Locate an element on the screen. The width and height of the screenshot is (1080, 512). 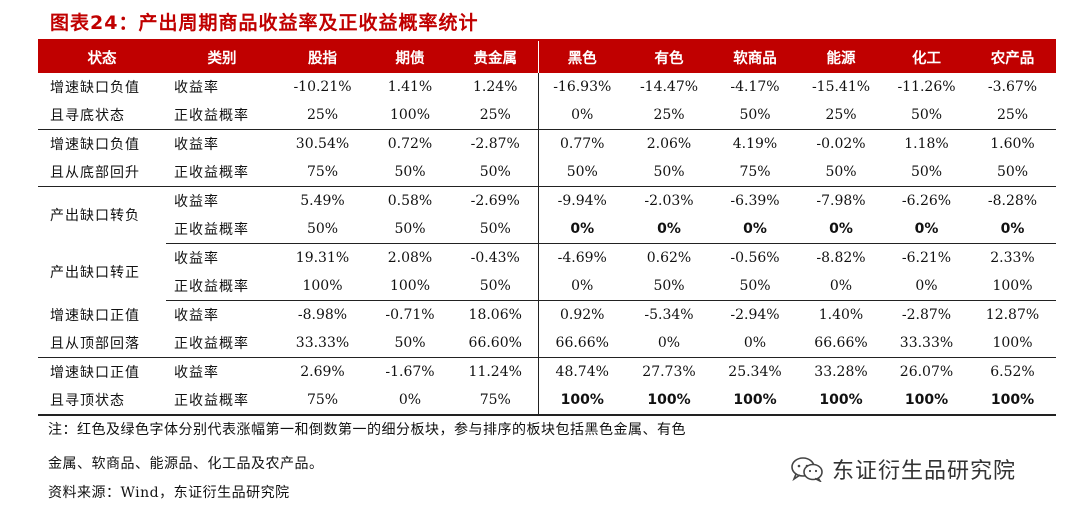
header-cell: 黑色 is located at coordinates (582, 57).